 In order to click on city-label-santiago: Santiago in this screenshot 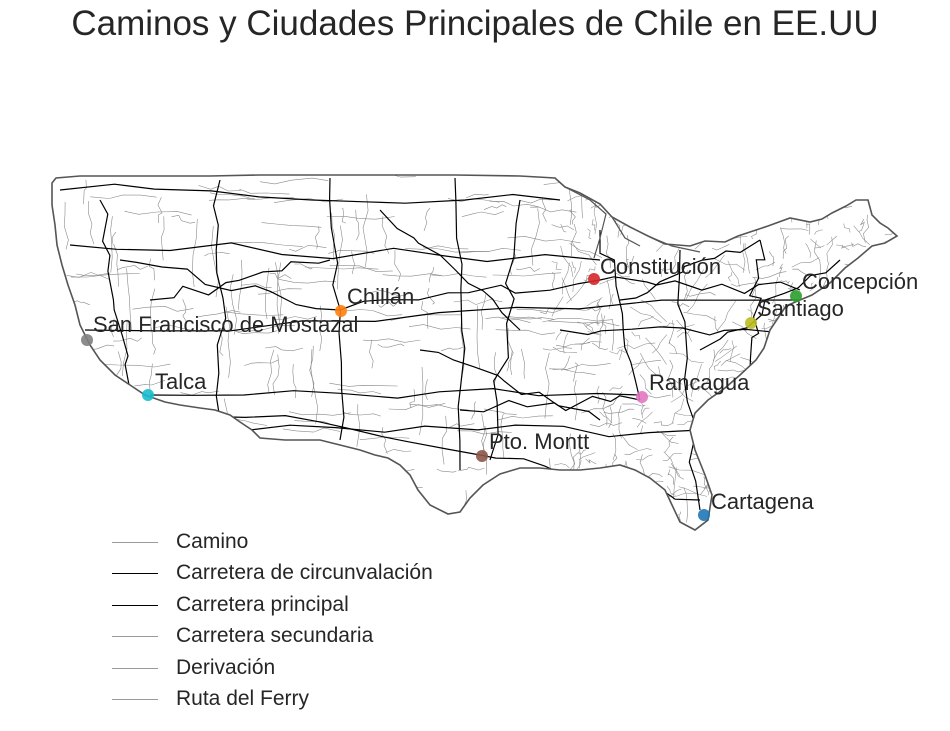, I will do `click(800, 308)`.